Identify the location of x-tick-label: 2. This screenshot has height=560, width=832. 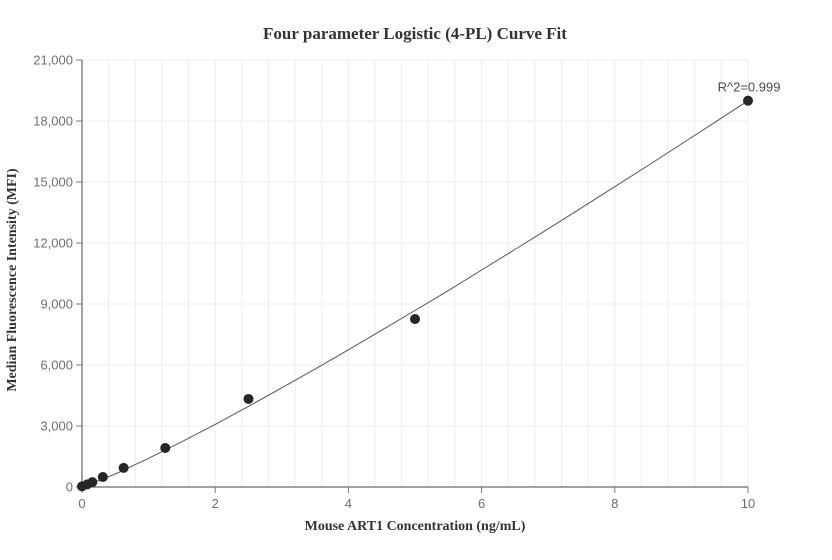
(215, 503).